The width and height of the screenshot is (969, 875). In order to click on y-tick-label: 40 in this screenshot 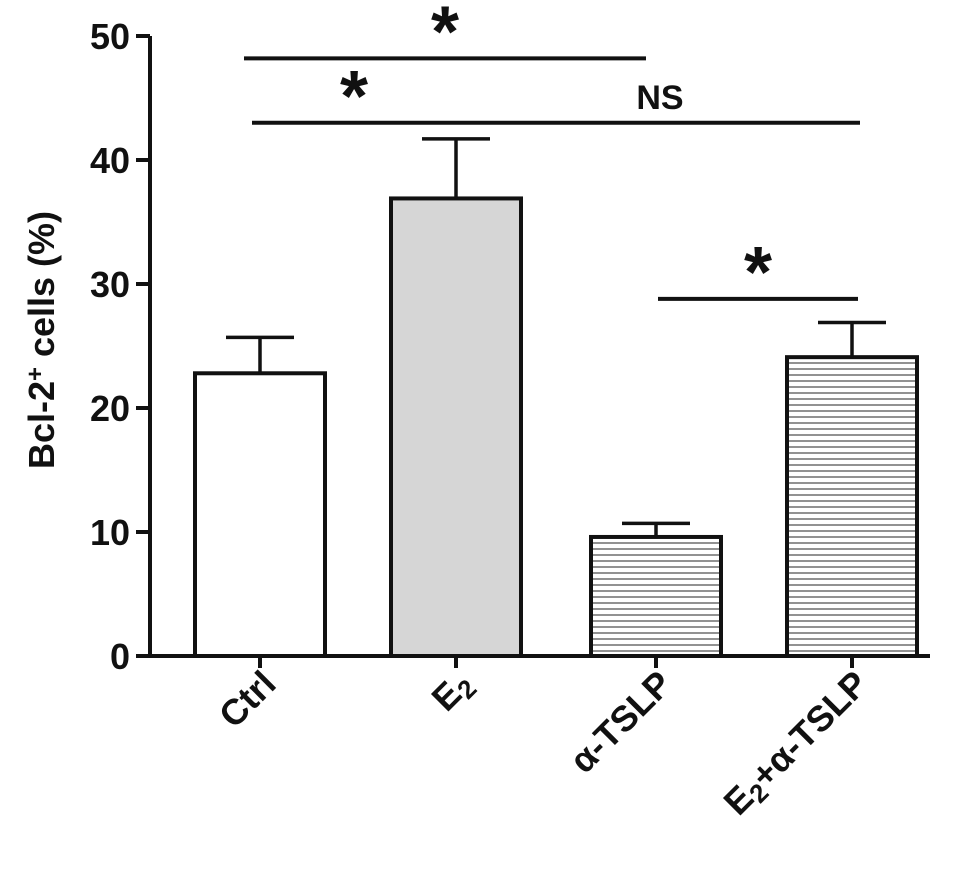, I will do `click(110, 160)`.